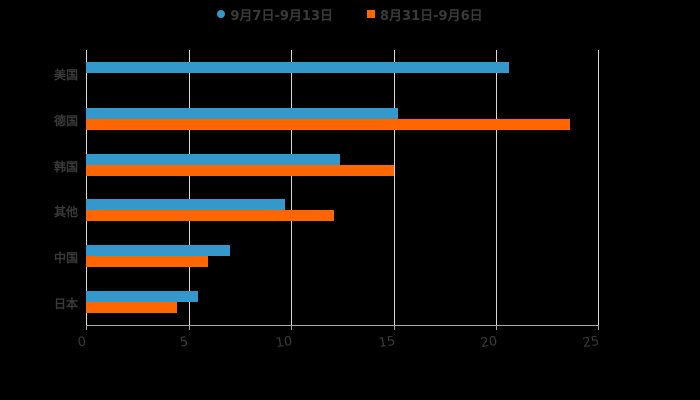 The width and height of the screenshot is (700, 400). I want to click on bar-korea-week1, so click(240, 170).